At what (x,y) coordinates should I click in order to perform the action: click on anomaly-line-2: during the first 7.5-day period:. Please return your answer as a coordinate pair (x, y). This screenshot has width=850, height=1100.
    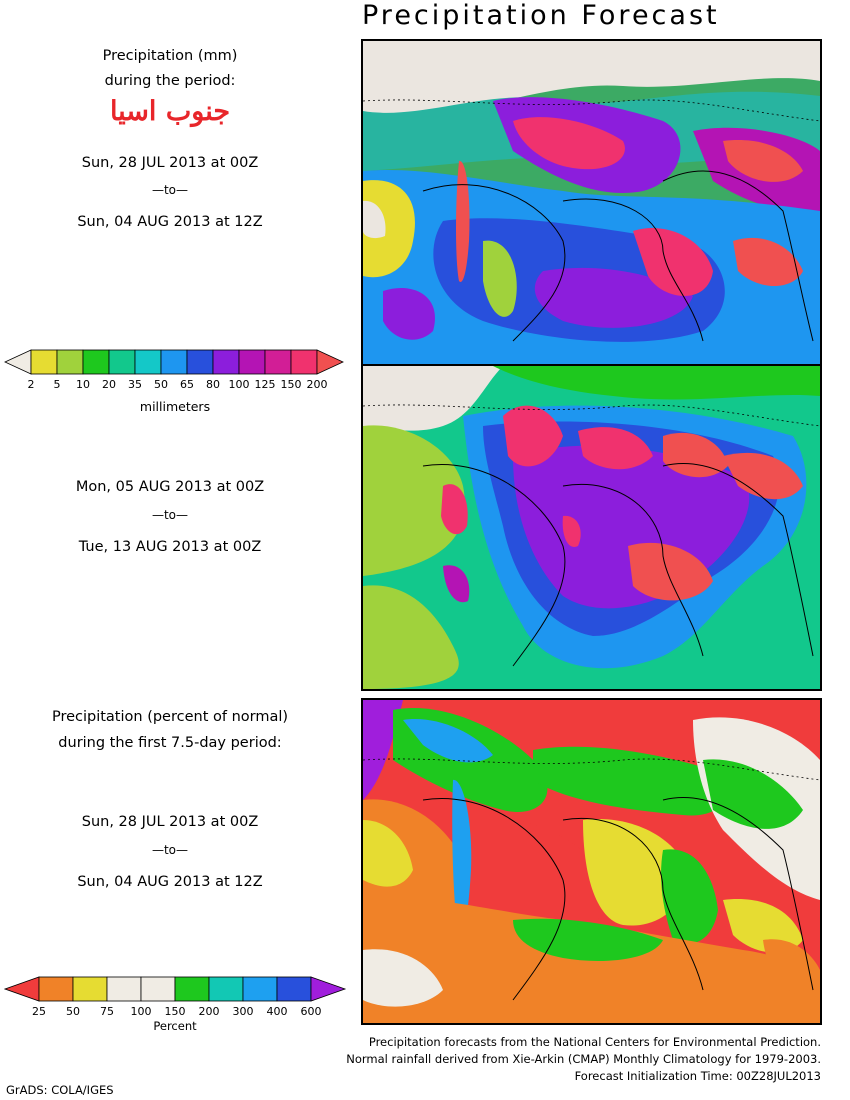
    Looking at the image, I should click on (170, 743).